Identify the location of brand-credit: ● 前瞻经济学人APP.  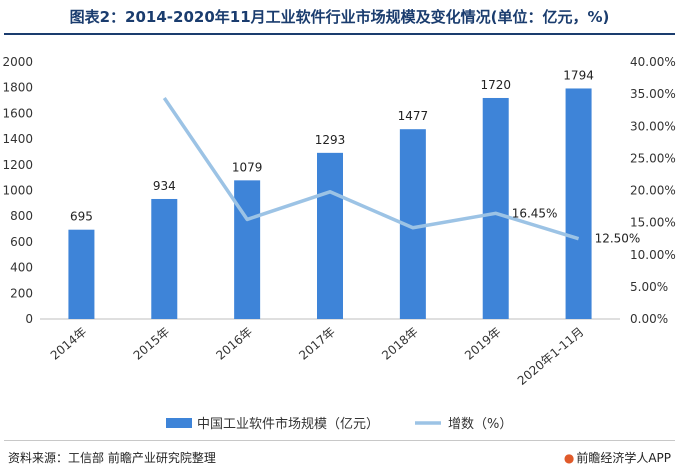
(617, 457).